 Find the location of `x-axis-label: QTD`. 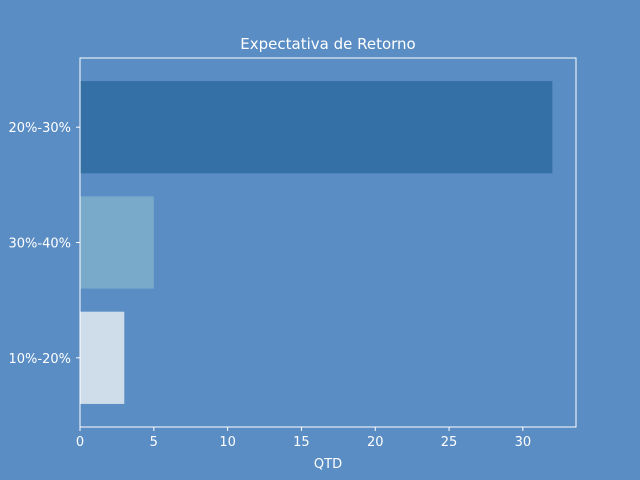

x-axis-label: QTD is located at coordinates (328, 464).